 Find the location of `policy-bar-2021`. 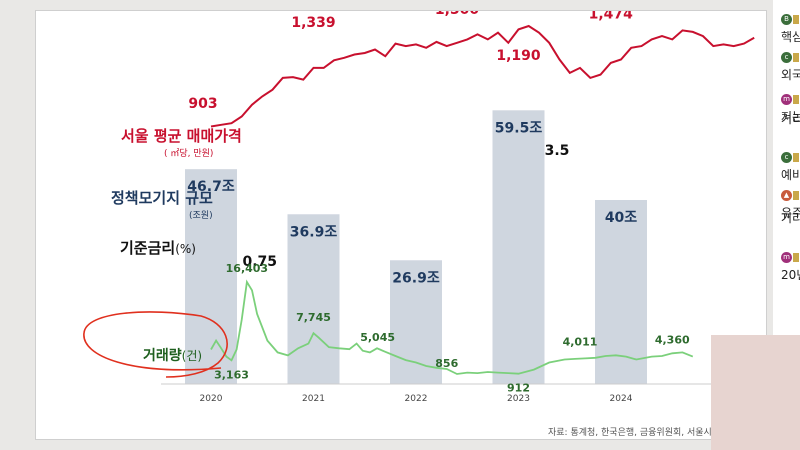

policy-bar-2021 is located at coordinates (313, 299).